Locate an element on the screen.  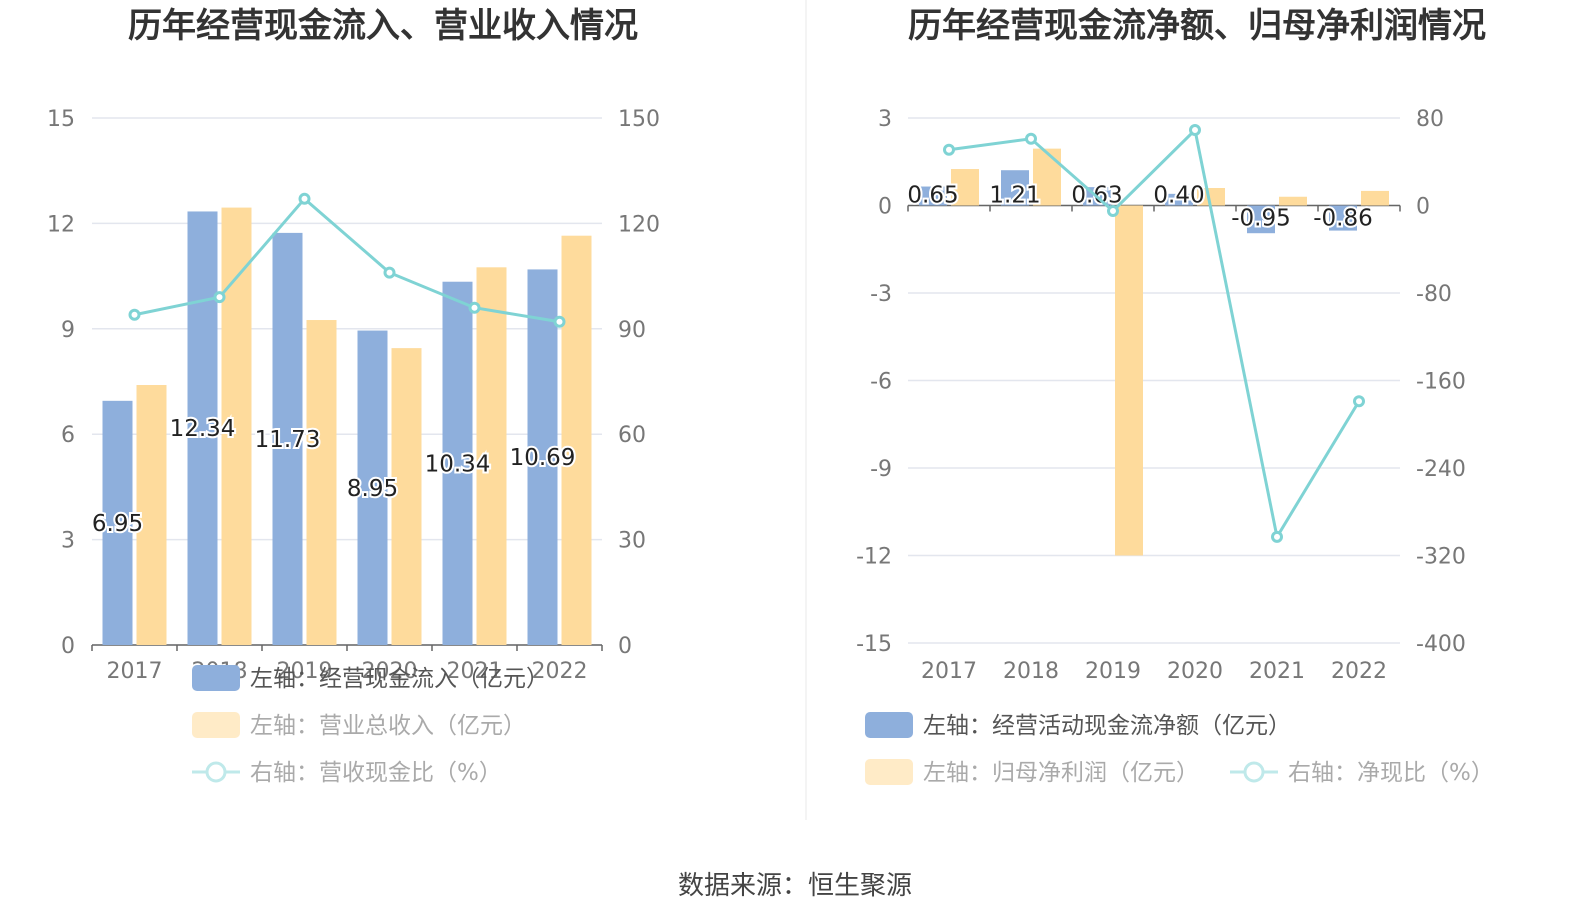
bar-data-label: -0.86 is located at coordinates (1343, 219).